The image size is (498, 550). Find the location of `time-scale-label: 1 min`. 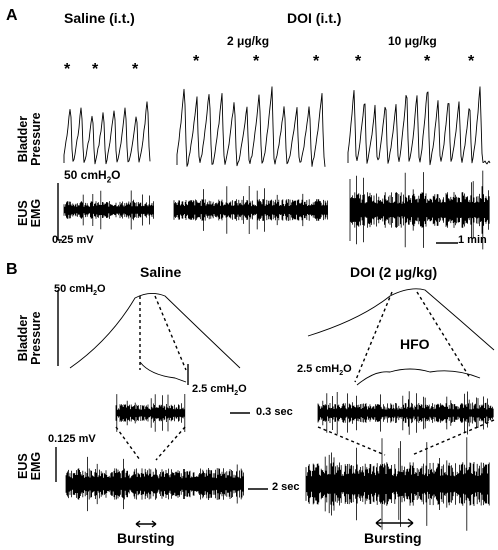

time-scale-label: 1 min is located at coordinates (472, 240).